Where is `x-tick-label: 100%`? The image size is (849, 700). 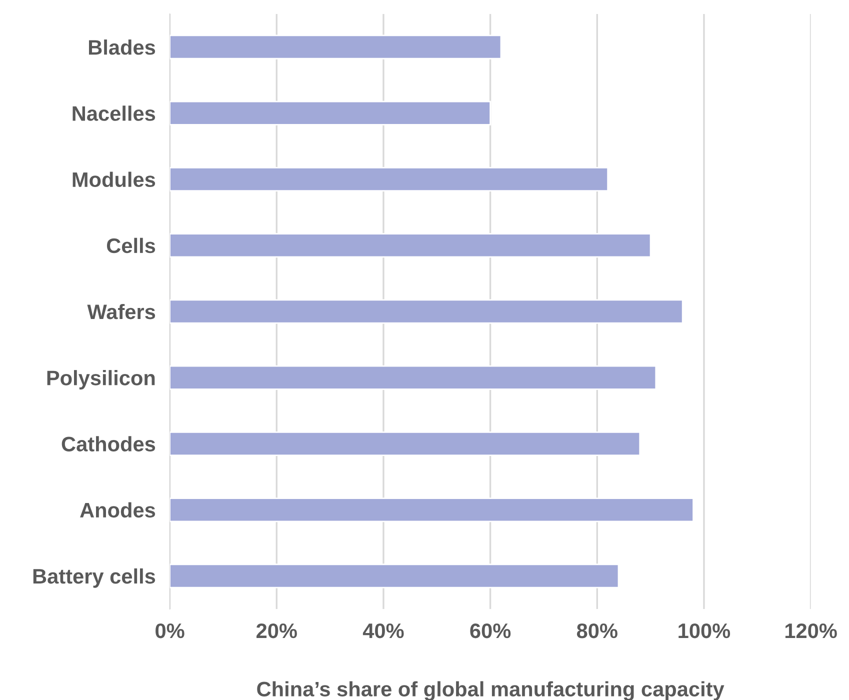
x-tick-label: 100% is located at coordinates (704, 630).